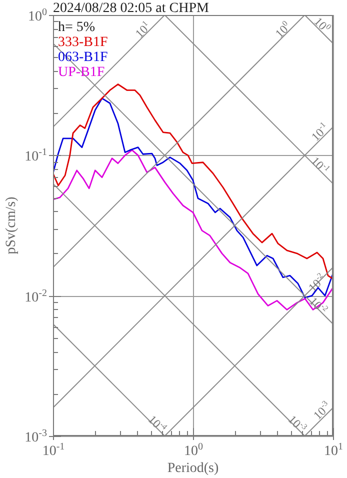 Image resolution: width=347 pixels, height=478 pixels. I want to click on y-axis-title: pSv(cm/s), so click(11, 225).